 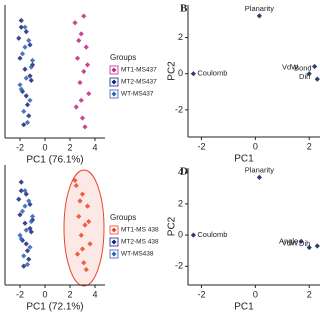 I want to click on point-label: Coulomb, so click(x=212, y=73).